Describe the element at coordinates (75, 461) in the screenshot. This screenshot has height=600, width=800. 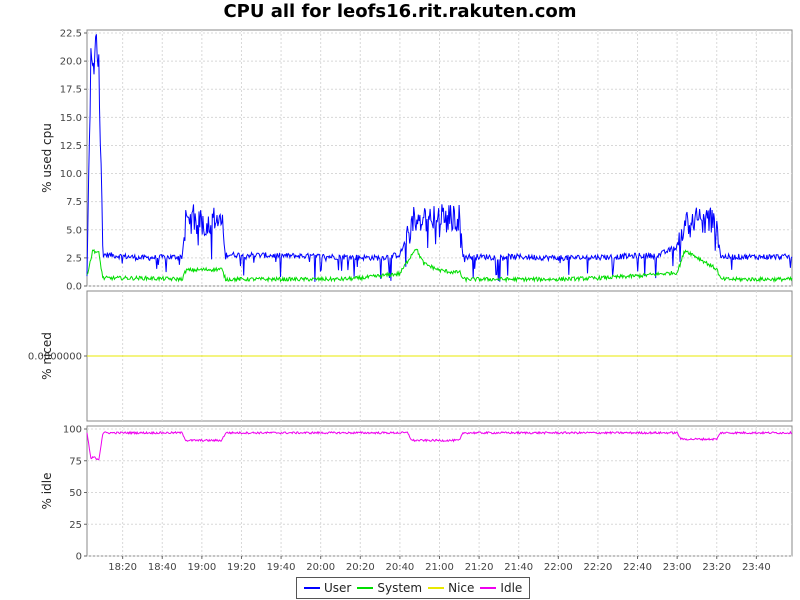
I see `y-tick-label: 75` at that location.